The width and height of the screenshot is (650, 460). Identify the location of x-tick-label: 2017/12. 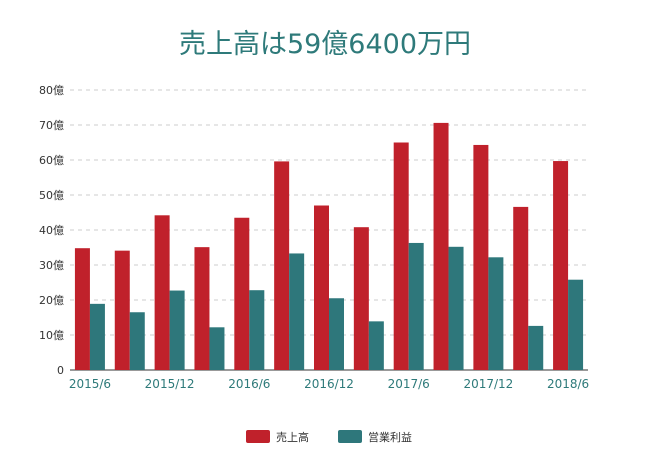
(488, 384).